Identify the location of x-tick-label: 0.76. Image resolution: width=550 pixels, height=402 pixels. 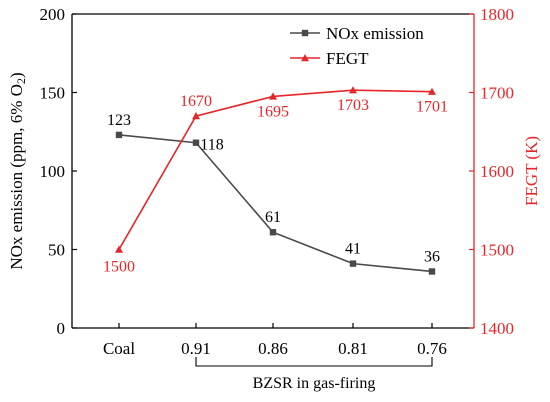
(432, 348).